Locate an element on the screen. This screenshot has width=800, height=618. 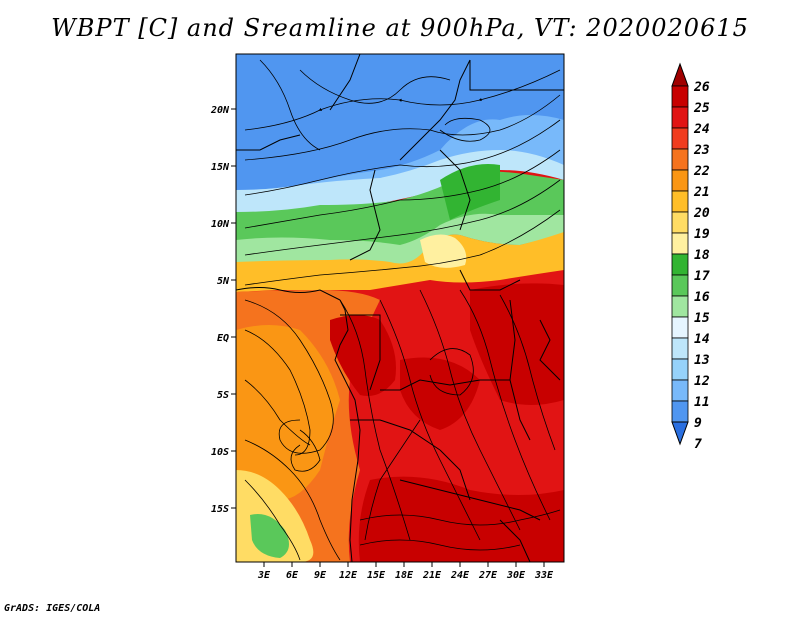
lon-label: 18E is located at coordinates (404, 575).